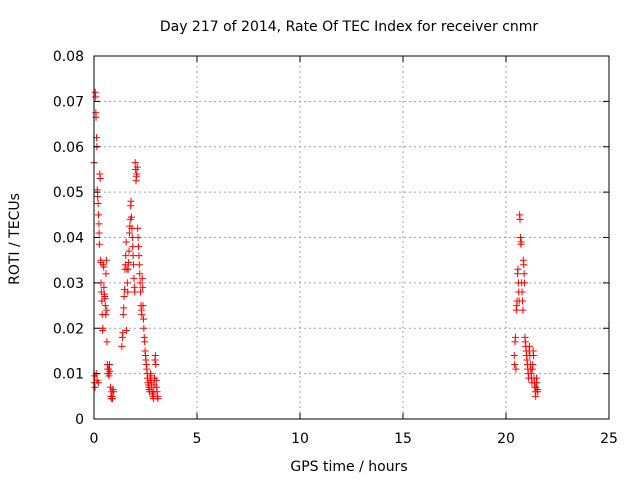  What do you see at coordinates (15, 239) in the screenshot?
I see `y-axis-label: ROTI / TECUs` at bounding box center [15, 239].